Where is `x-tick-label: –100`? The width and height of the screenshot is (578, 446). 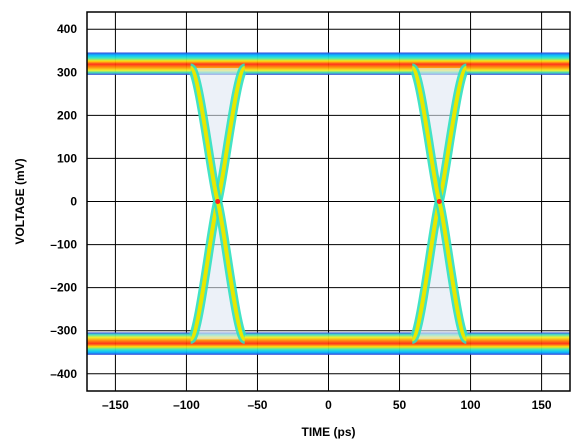
x-tick-label: –100 is located at coordinates (186, 405).